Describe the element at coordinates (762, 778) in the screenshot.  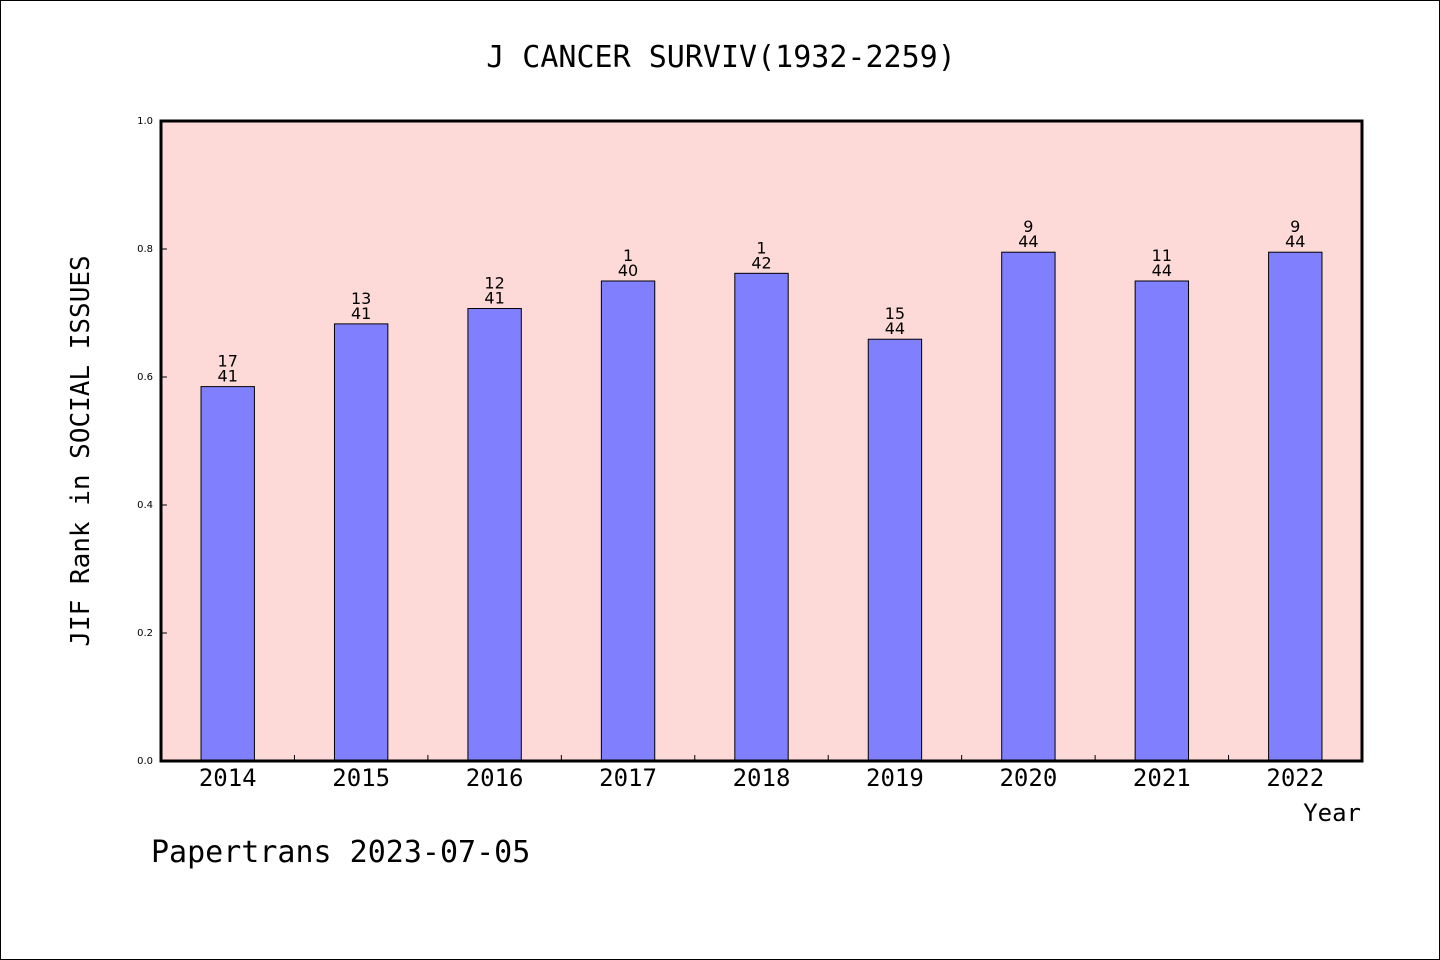
I see `x-tick-label: 2018` at that location.